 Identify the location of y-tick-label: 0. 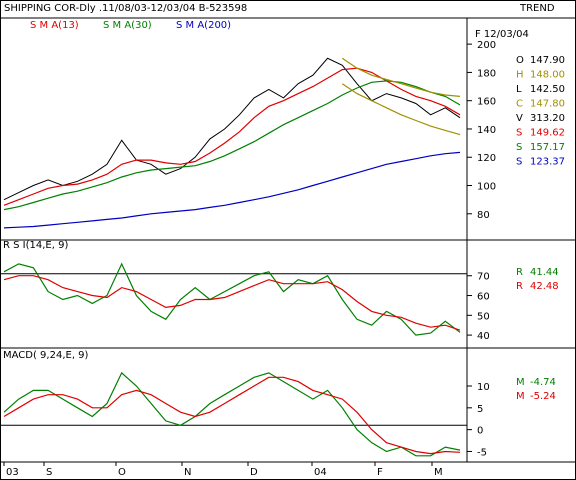
(480, 431).